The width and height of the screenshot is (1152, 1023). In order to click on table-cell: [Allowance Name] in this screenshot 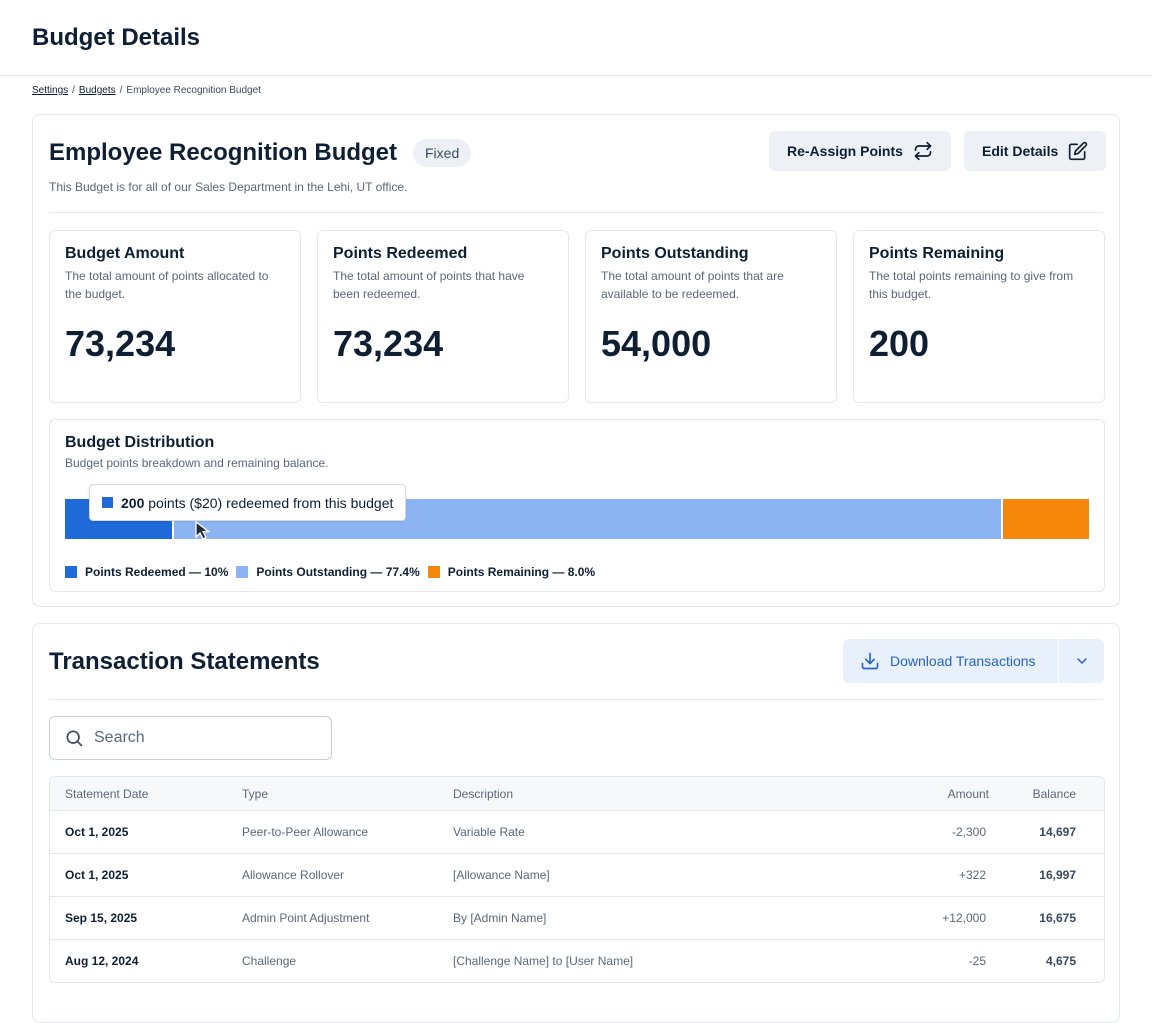, I will do `click(501, 875)`.